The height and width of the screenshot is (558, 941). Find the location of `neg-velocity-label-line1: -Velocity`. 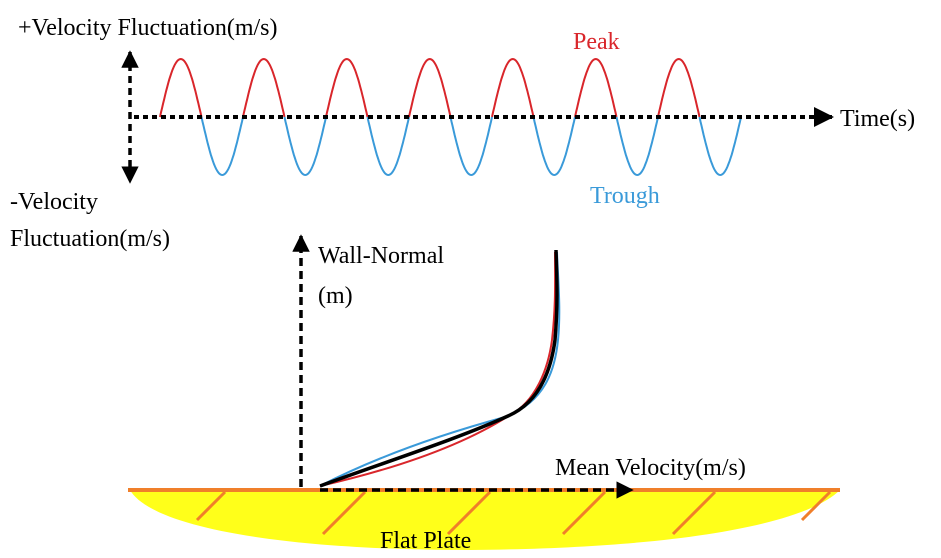

neg-velocity-label-line1: -Velocity is located at coordinates (54, 202).